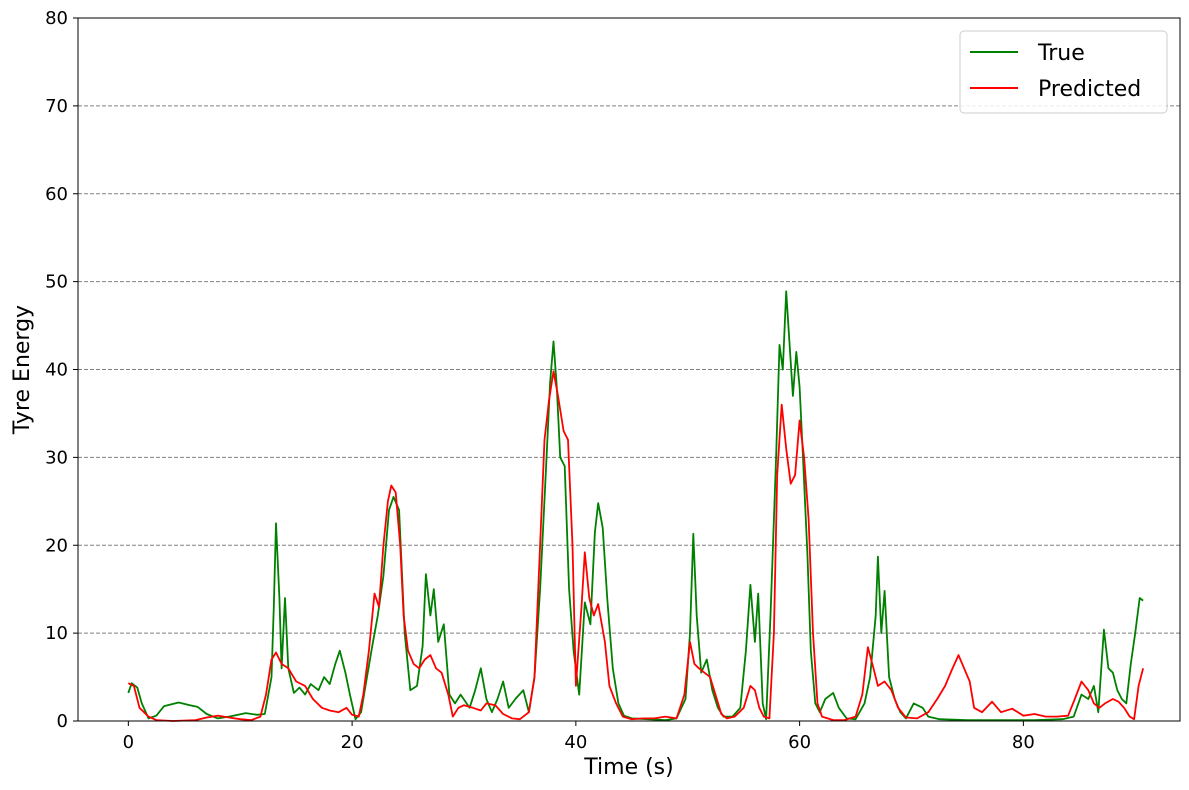 Image resolution: width=1189 pixels, height=790 pixels. Describe the element at coordinates (575, 742) in the screenshot. I see `x-tick-label: 40` at that location.